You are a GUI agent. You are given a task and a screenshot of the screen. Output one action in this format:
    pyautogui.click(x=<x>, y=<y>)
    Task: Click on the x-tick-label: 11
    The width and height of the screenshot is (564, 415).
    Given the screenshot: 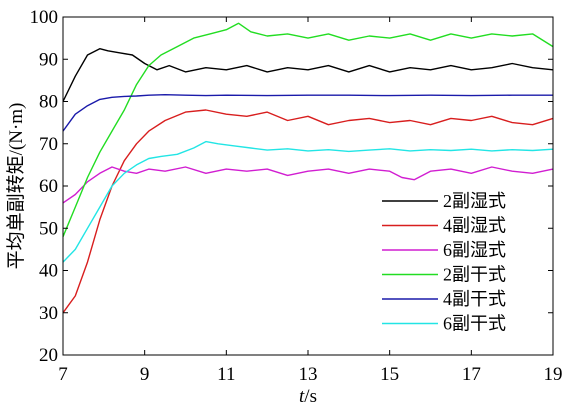 What is the action you would take?
    pyautogui.click(x=226, y=374)
    